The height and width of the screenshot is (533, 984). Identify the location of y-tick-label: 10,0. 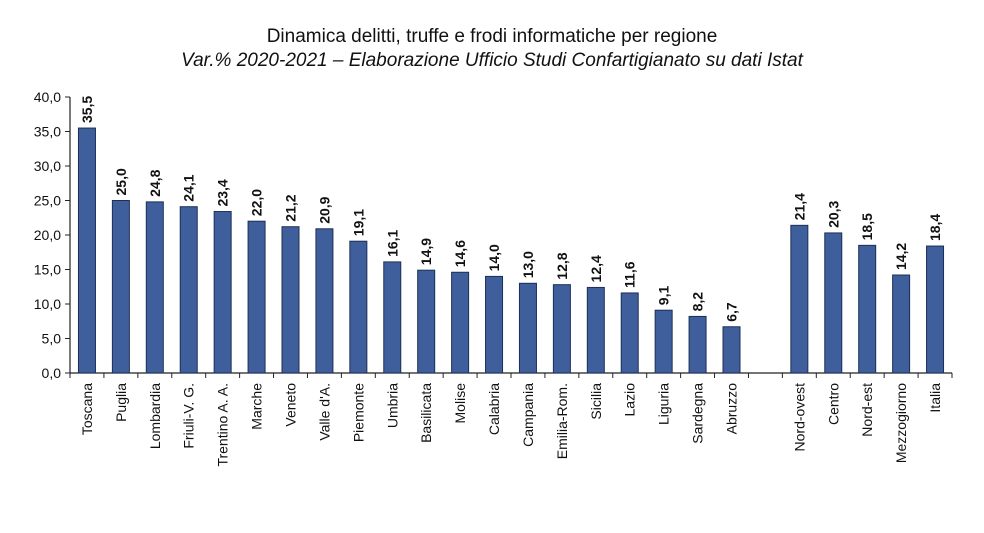
(47, 304).